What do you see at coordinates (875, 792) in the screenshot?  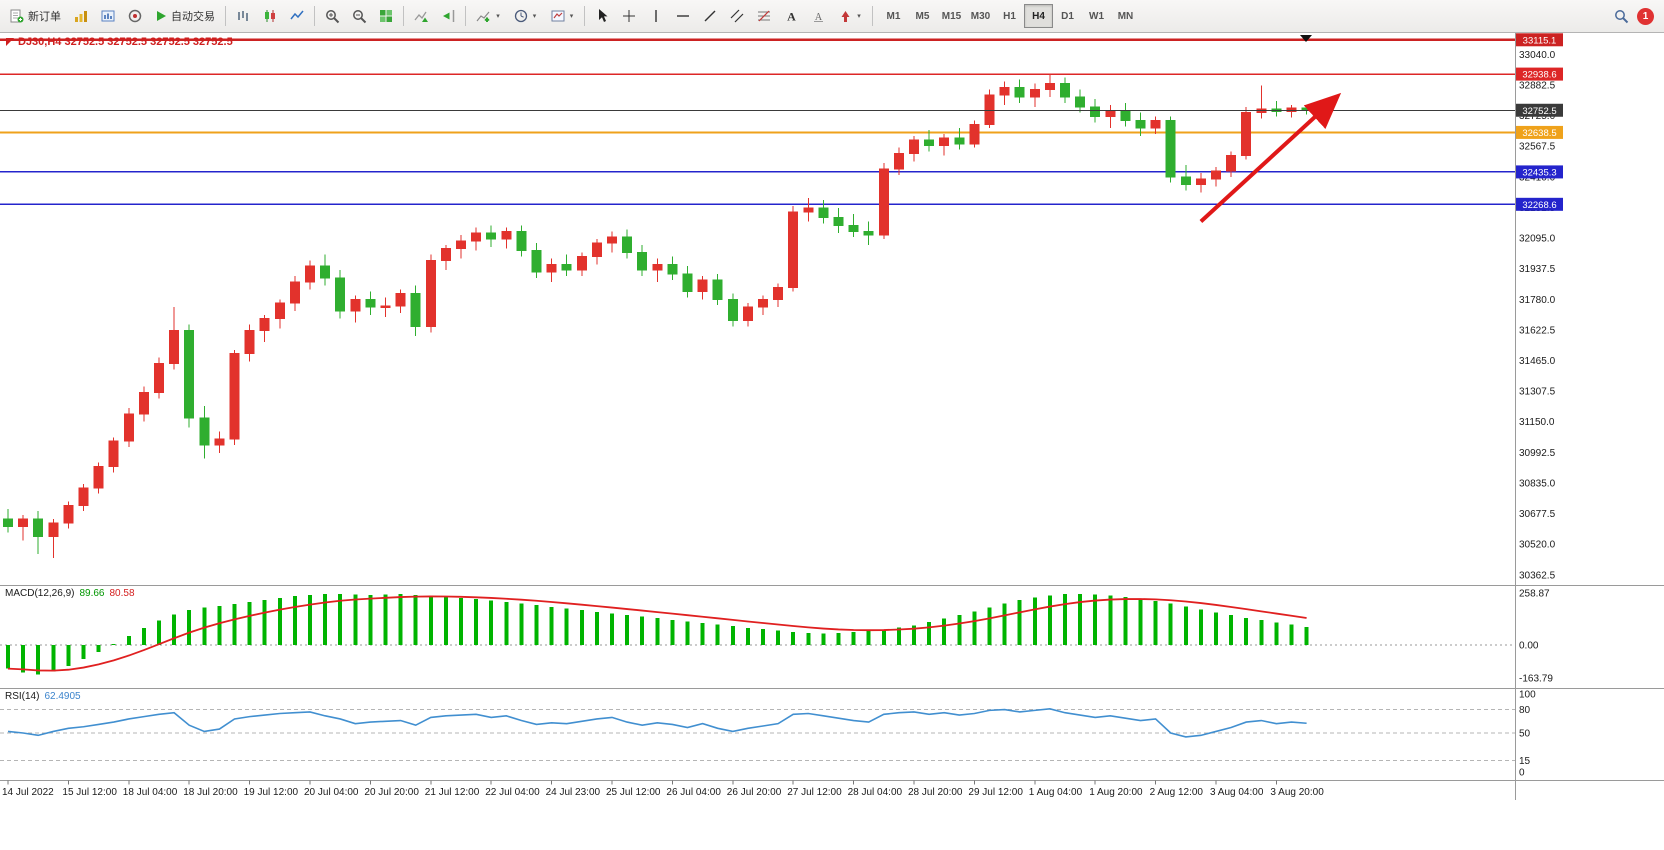 I see `date-axis-label: 28 Jul 04:00` at bounding box center [875, 792].